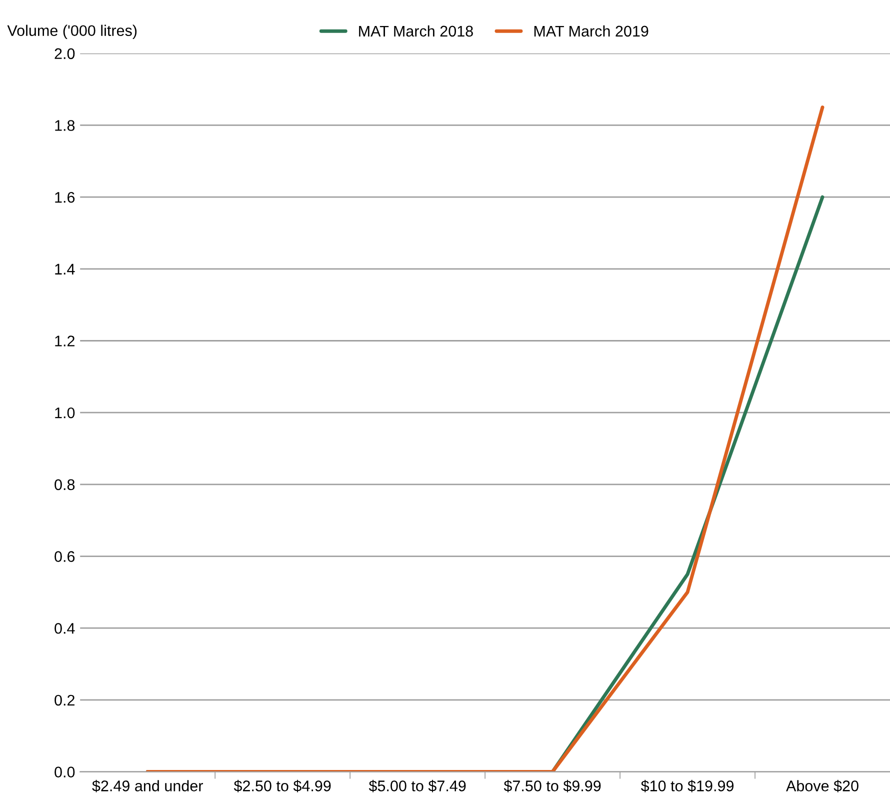 The height and width of the screenshot is (809, 890). I want to click on x-tick-label: $2.50 to $4.99, so click(282, 786).